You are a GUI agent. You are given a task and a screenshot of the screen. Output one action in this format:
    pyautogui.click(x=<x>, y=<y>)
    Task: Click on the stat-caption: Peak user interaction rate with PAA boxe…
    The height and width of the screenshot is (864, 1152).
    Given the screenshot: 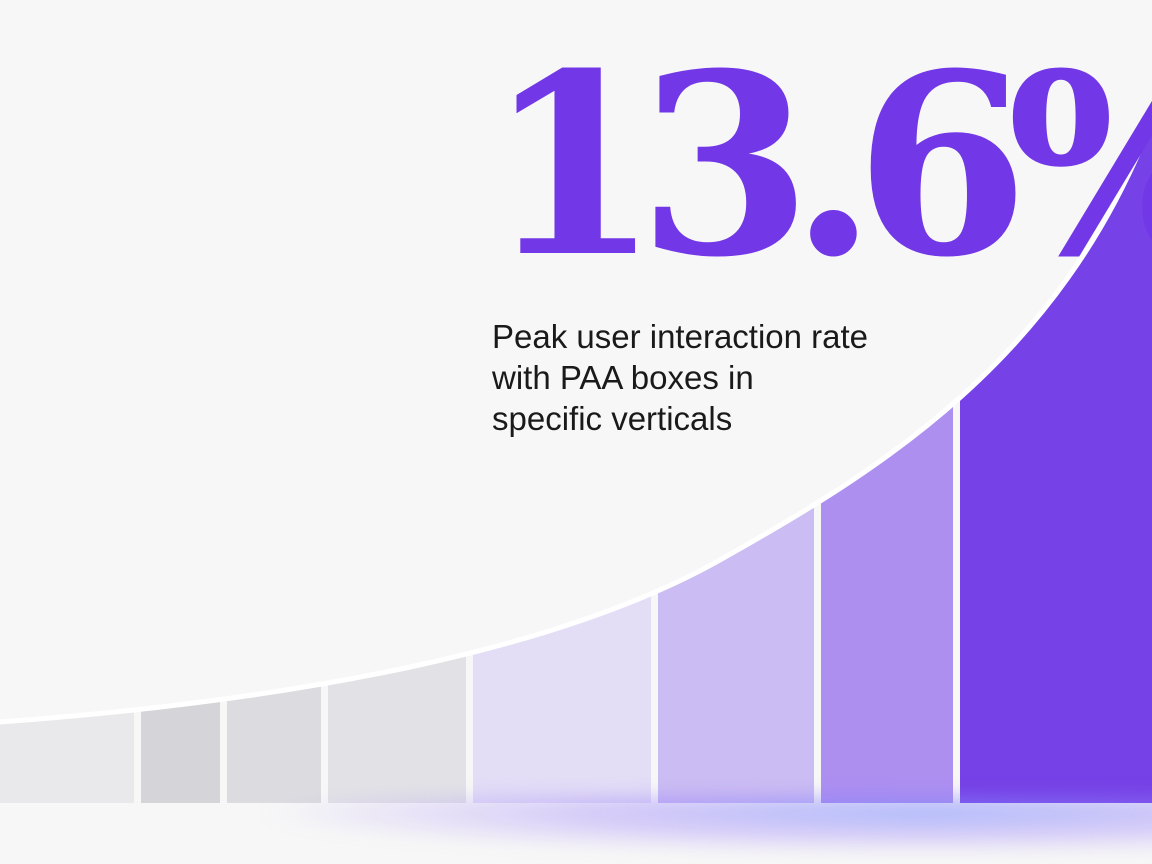 What is the action you would take?
    pyautogui.click(x=680, y=377)
    